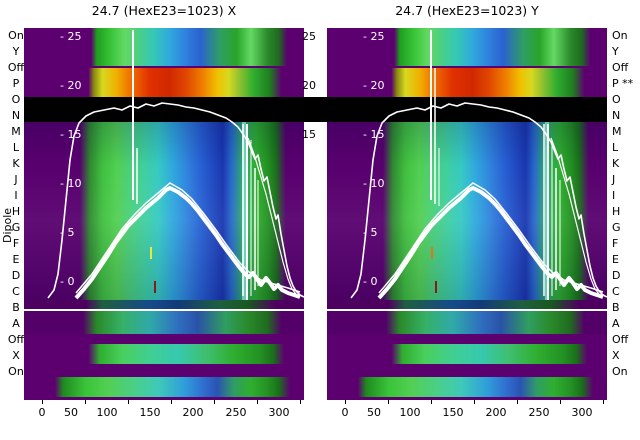 The width and height of the screenshot is (640, 440). Describe the element at coordinates (16, 204) in the screenshot. I see `left-row-labels: On Y Off P O N M L K J I H G F E D C B A Off X On` at that location.